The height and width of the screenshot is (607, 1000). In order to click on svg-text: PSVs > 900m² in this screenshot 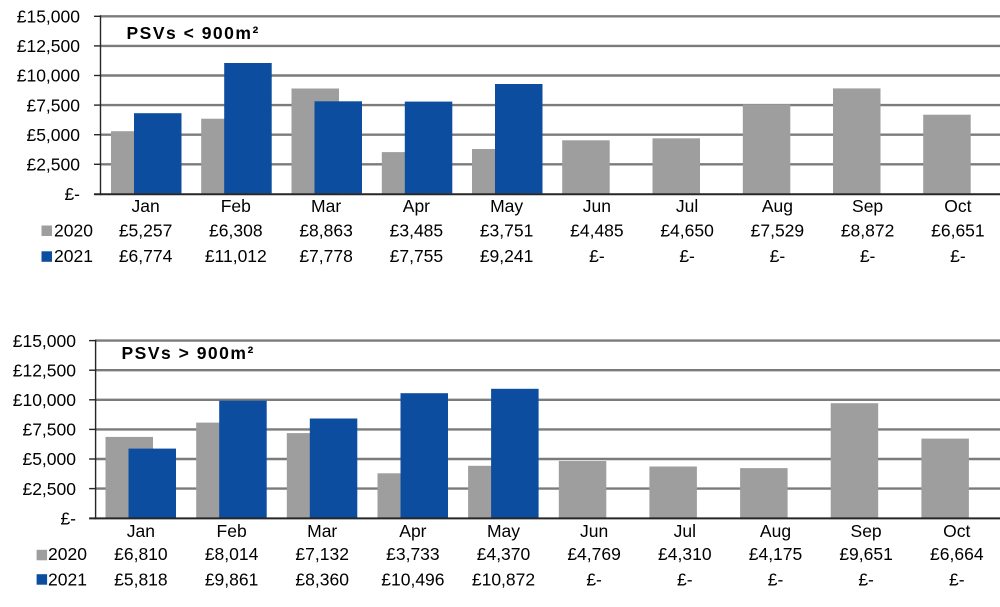, I will do `click(188, 353)`.